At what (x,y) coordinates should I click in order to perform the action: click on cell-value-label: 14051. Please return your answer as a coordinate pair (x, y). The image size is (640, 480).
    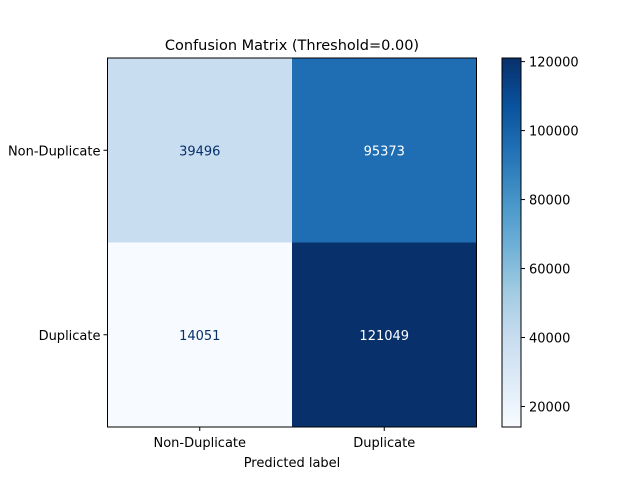
    Looking at the image, I should click on (199, 336).